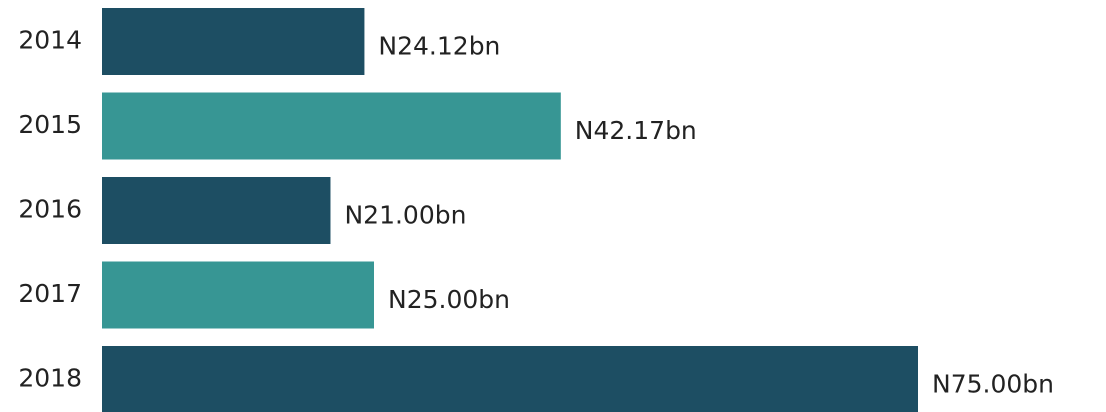 Image resolution: width=1106 pixels, height=412 pixels. Describe the element at coordinates (50, 378) in the screenshot. I see `category-label: 2018` at that location.